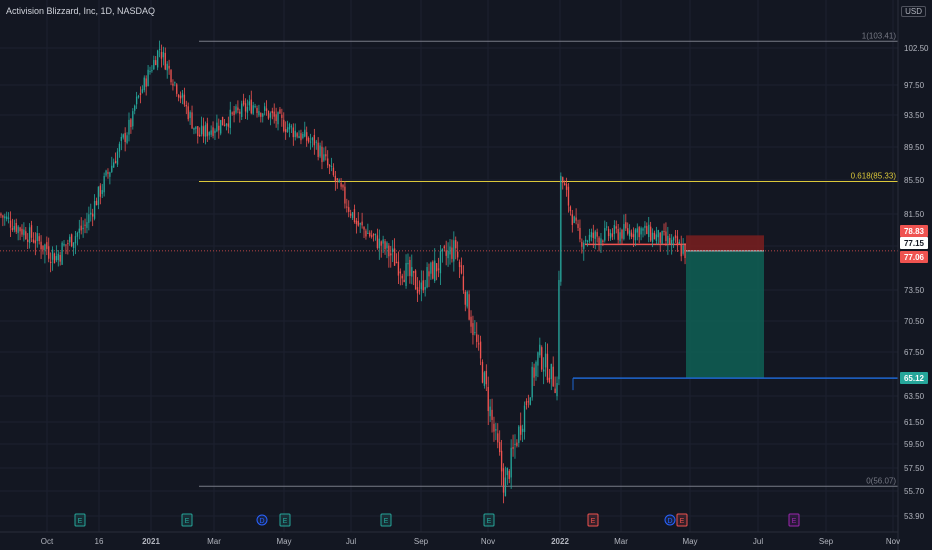 This screenshot has height=550, width=932. What do you see at coordinates (913, 11) in the screenshot?
I see `currency-button: USD` at bounding box center [913, 11].